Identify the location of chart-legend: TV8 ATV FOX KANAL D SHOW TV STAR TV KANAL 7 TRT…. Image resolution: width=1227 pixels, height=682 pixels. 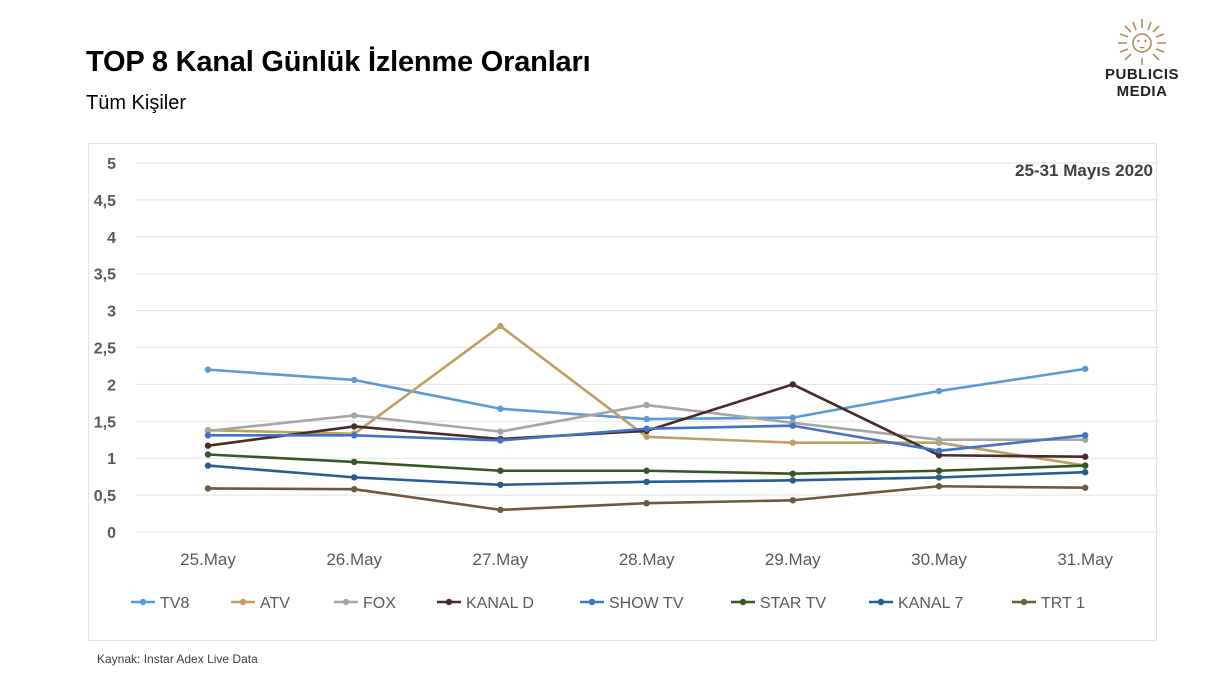
(608, 603).